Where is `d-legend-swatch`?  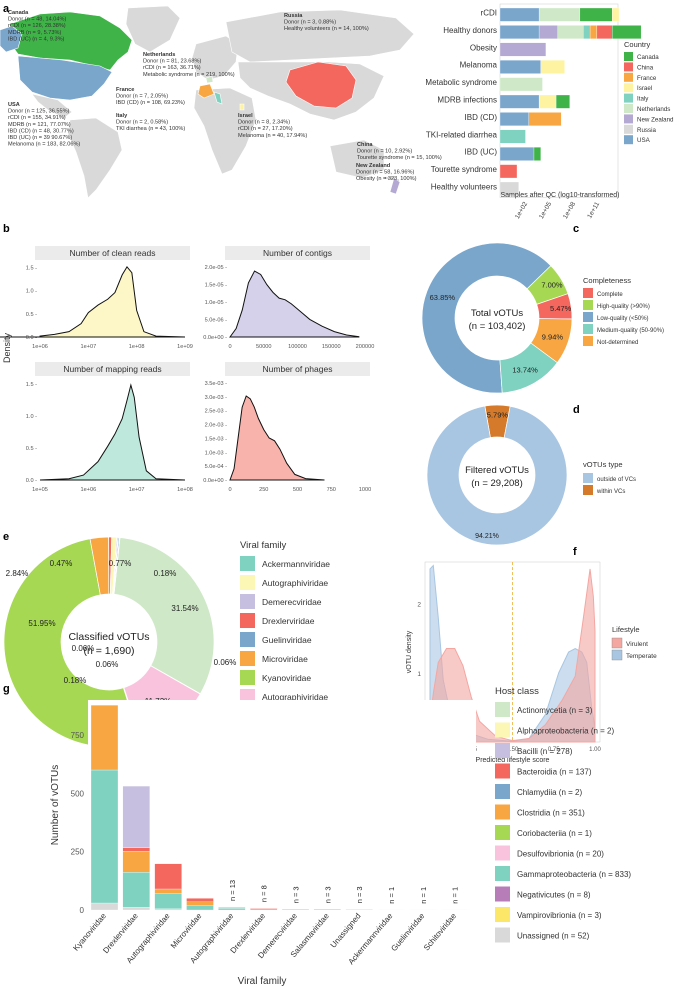
d-legend-swatch is located at coordinates (588, 478).